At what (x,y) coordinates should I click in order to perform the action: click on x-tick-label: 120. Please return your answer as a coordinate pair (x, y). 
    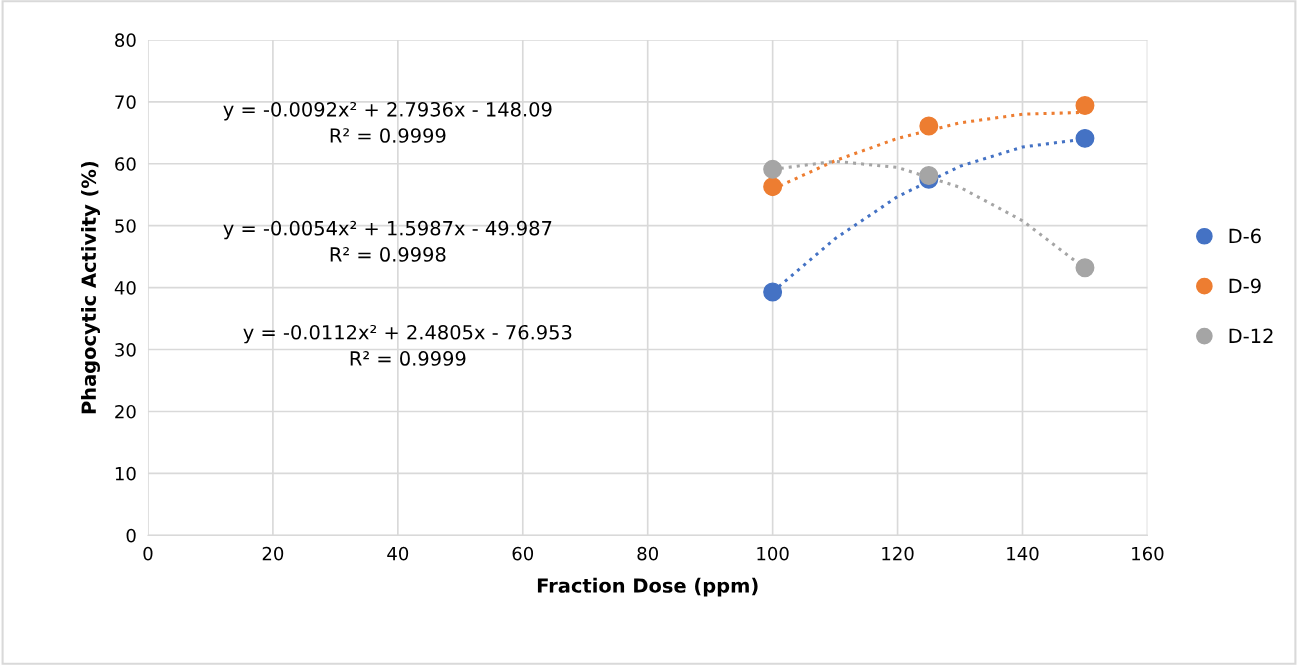
    Looking at the image, I should click on (898, 553).